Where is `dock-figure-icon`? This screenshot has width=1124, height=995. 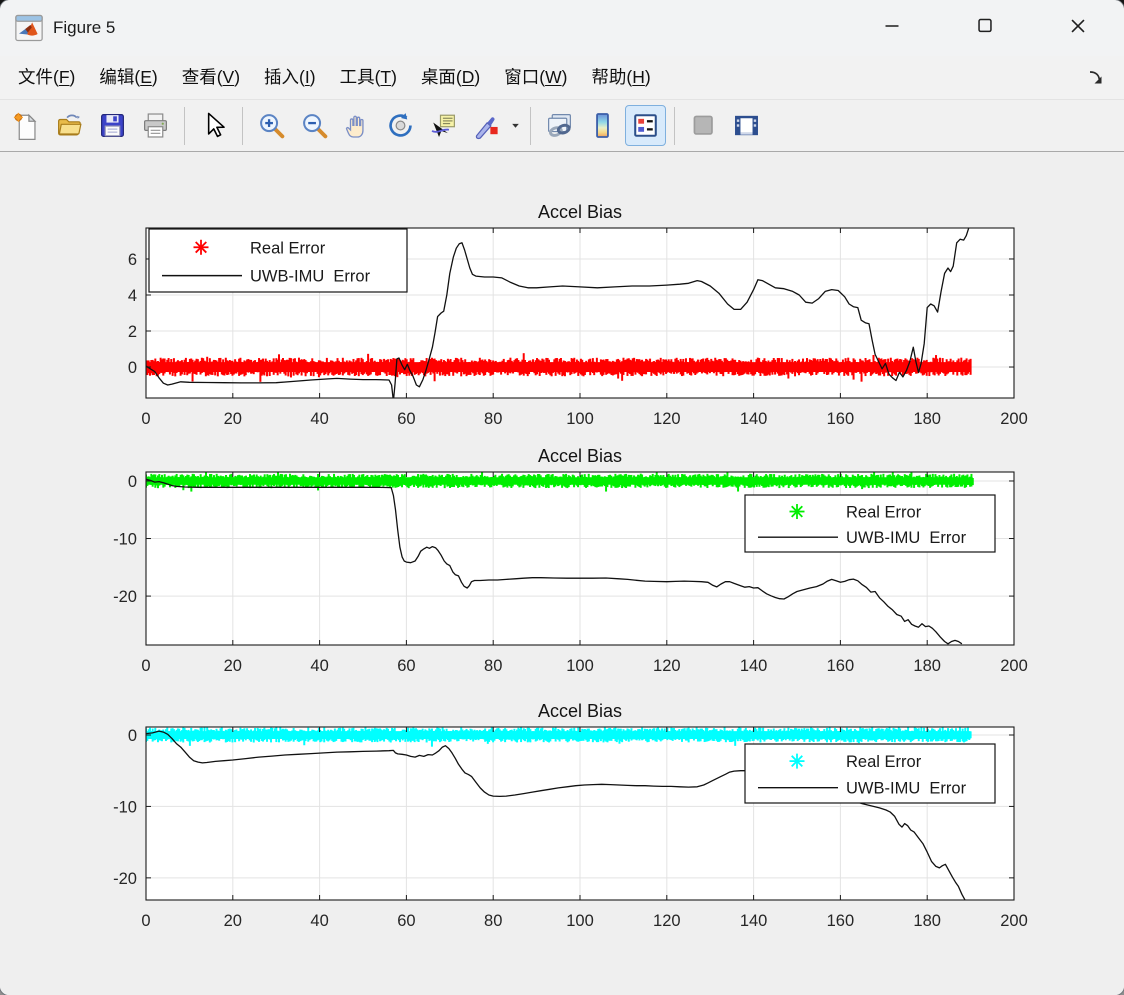
dock-figure-icon is located at coordinates (1096, 78).